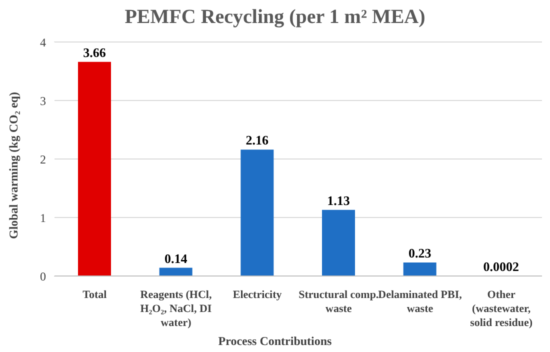 The height and width of the screenshot is (352, 550). Describe the element at coordinates (94, 295) in the screenshot. I see `x-tick-label: Total` at that location.